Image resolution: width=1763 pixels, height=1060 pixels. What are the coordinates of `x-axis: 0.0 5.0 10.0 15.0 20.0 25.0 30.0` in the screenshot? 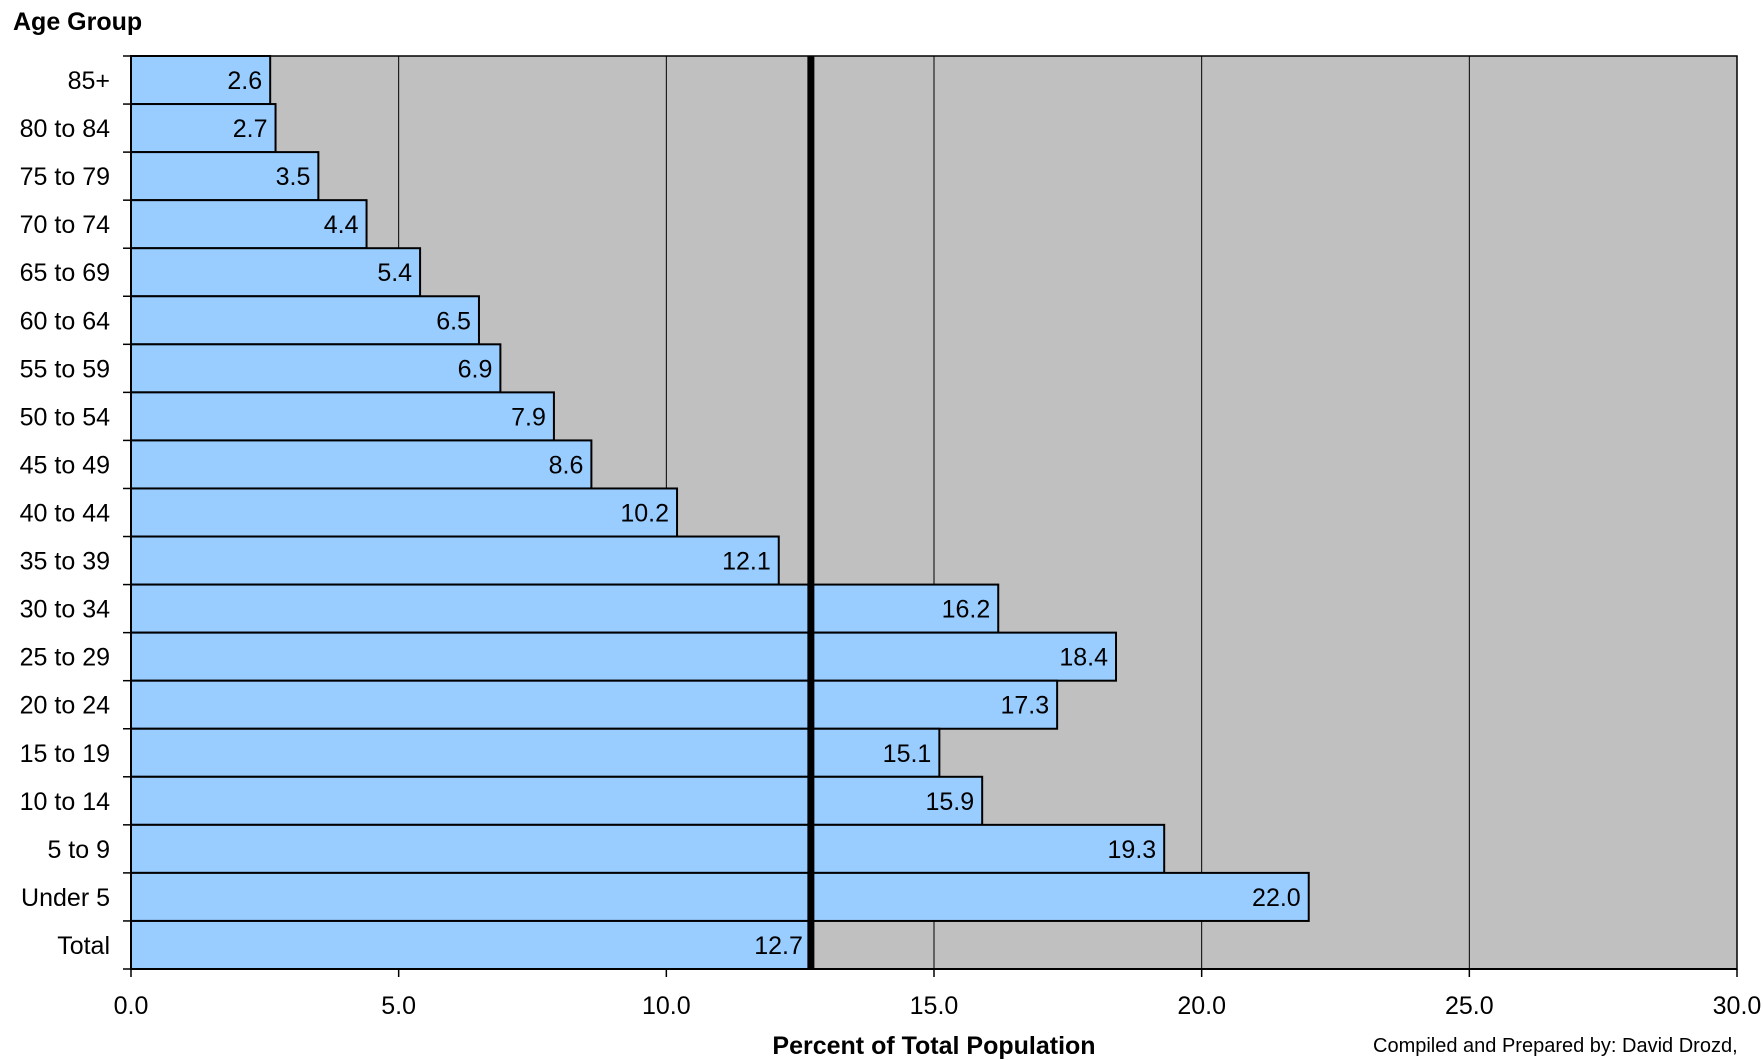 It's located at (938, 994).